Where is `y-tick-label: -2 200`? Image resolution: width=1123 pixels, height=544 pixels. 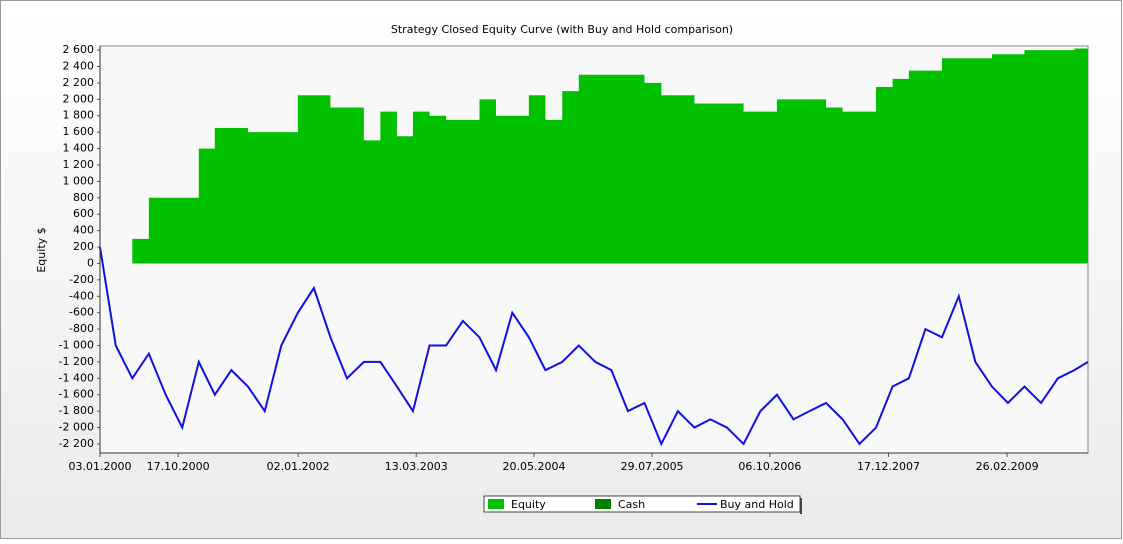
y-tick-label: -2 200 is located at coordinates (76, 443).